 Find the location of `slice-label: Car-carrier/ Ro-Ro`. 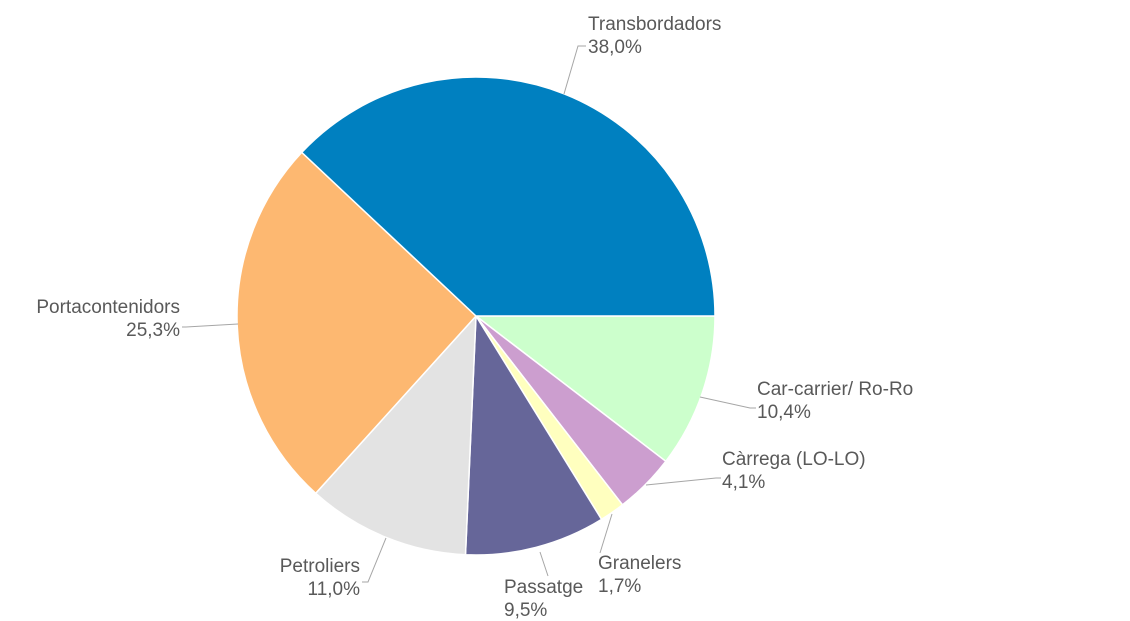

slice-label: Car-carrier/ Ro-Ro is located at coordinates (835, 389).